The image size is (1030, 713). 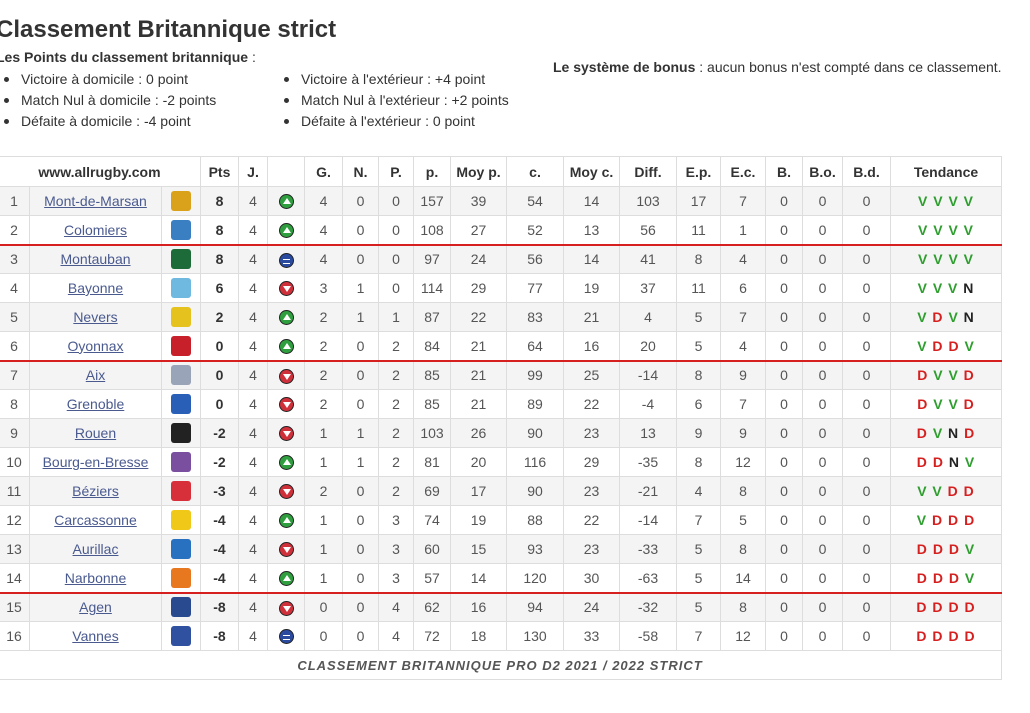 I want to click on team-link: Oyonnax, so click(x=95, y=345).